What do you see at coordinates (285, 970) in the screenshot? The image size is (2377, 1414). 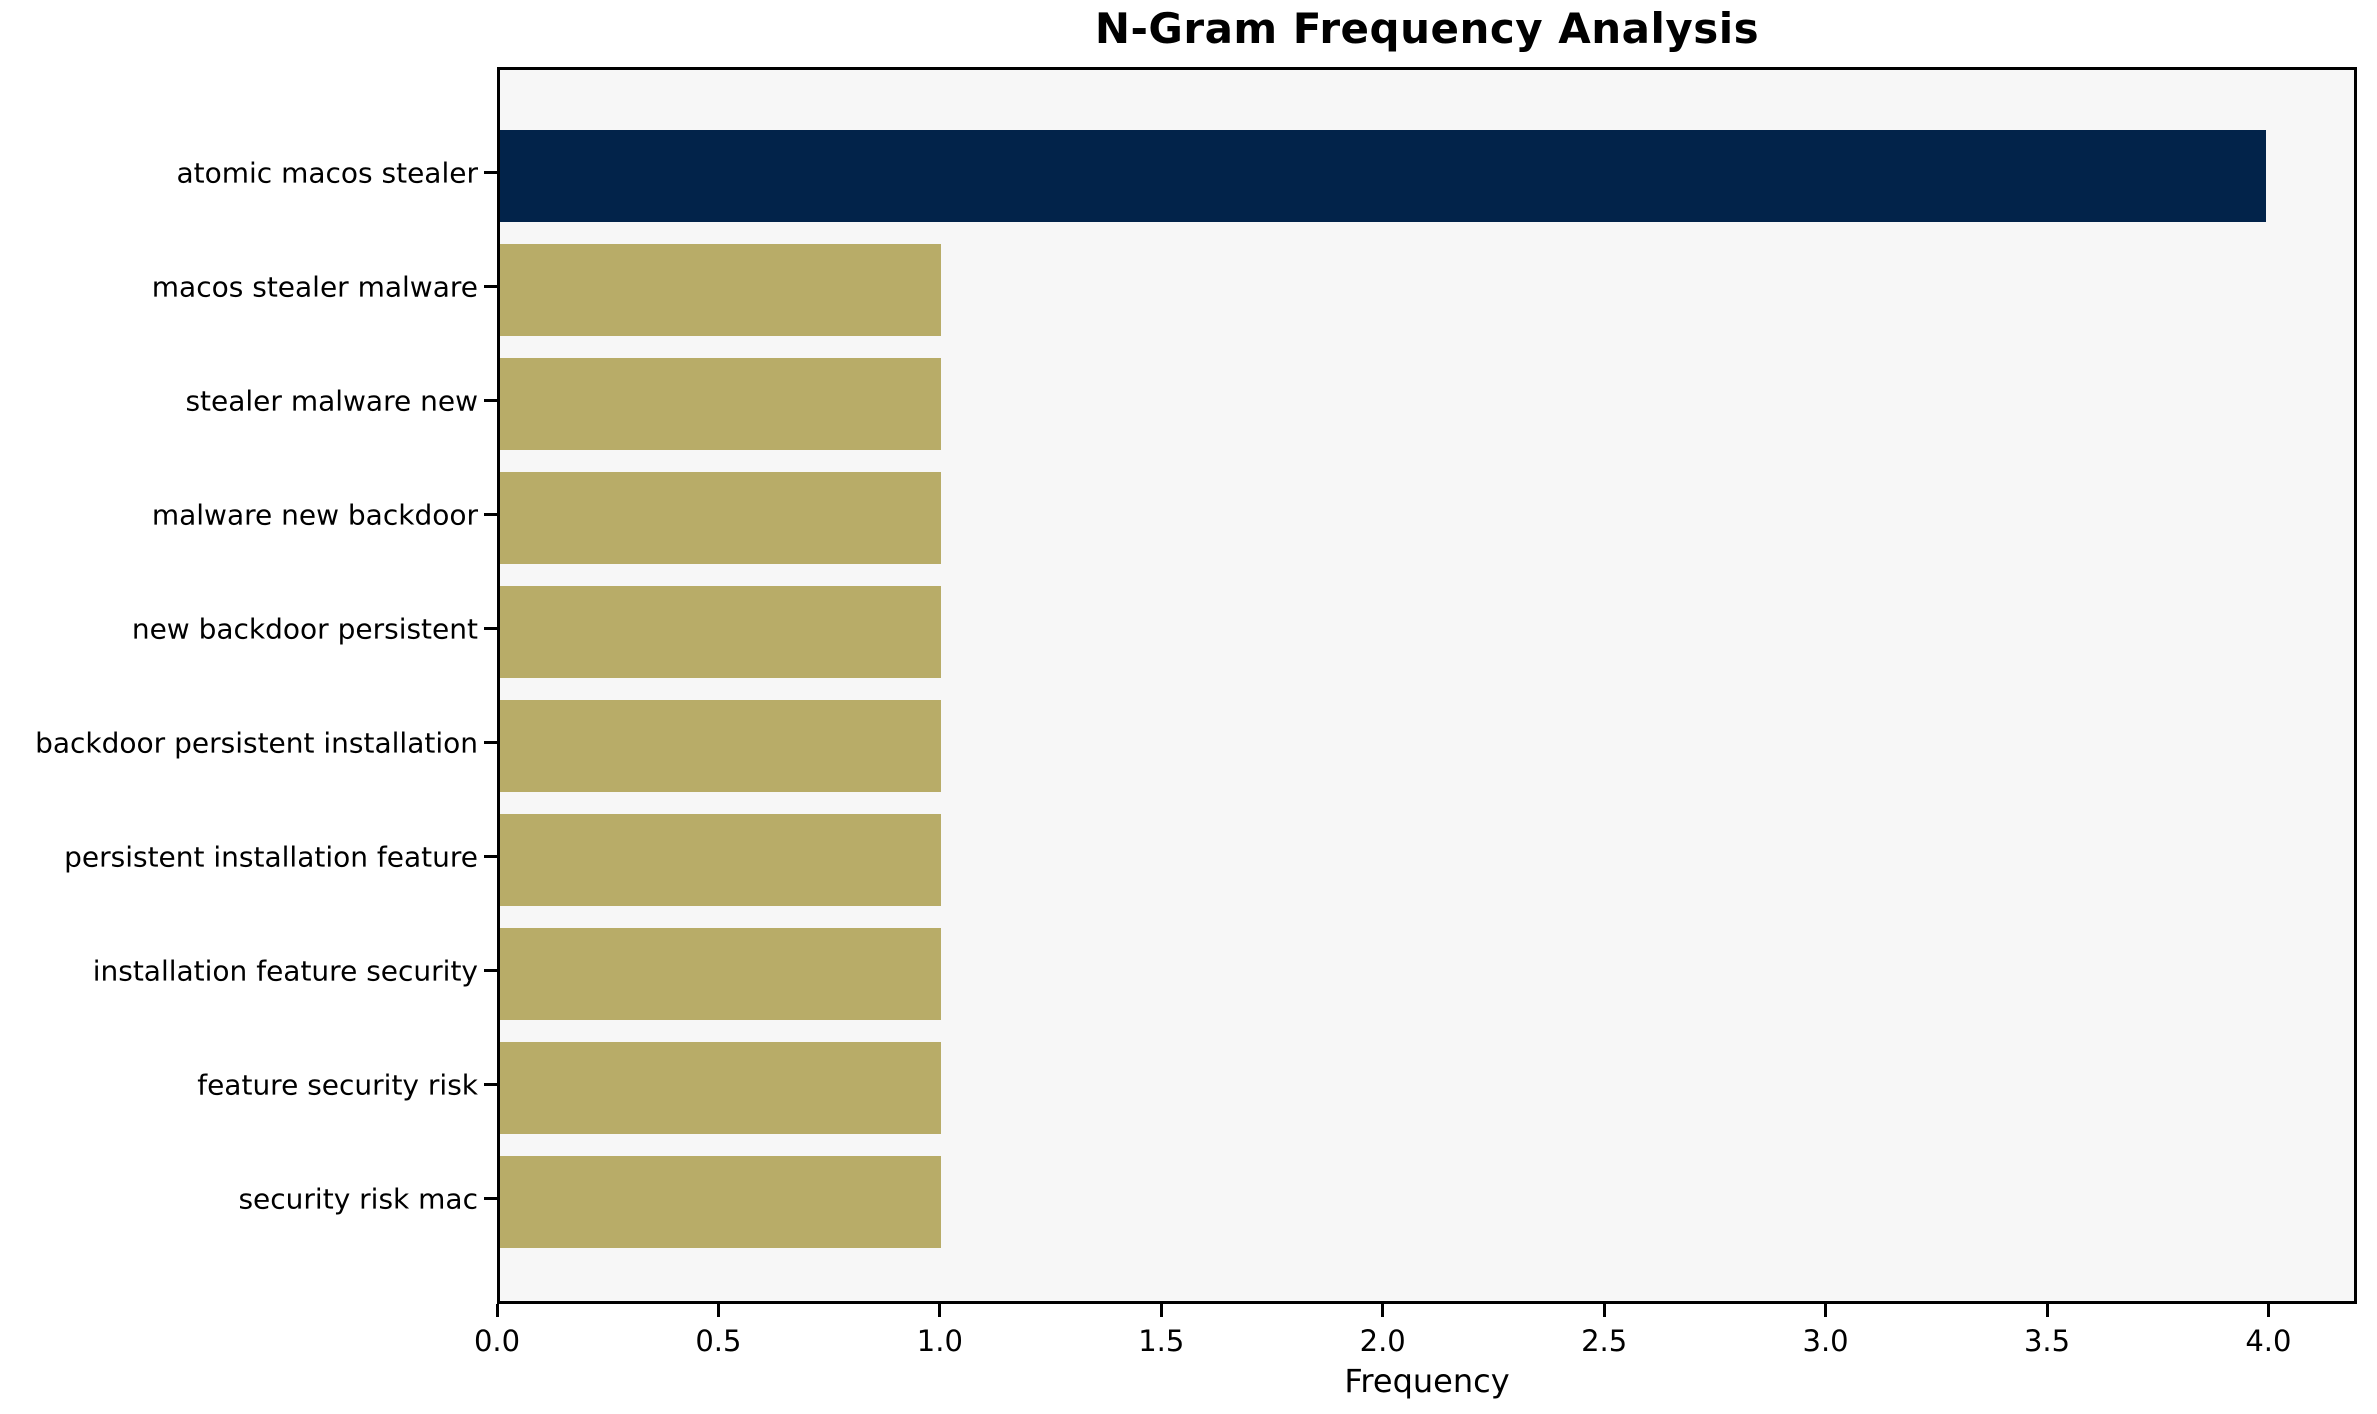 I see `y-tick-label: installation feature security` at bounding box center [285, 970].